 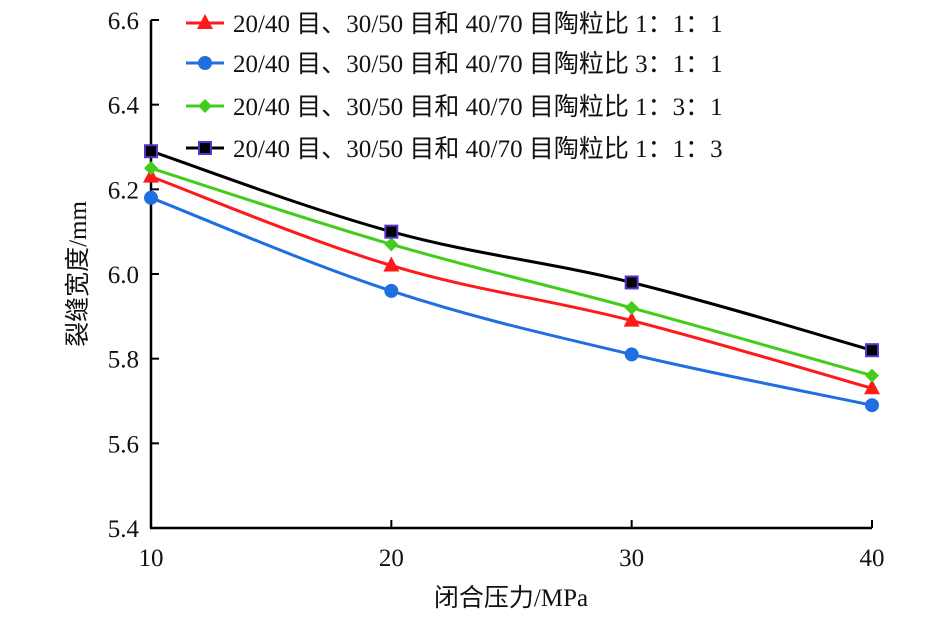 I want to click on legend-item: 20/40 目、30/50 目和 40/70 目陶粒比 3：1：1, so click(x=454, y=64).